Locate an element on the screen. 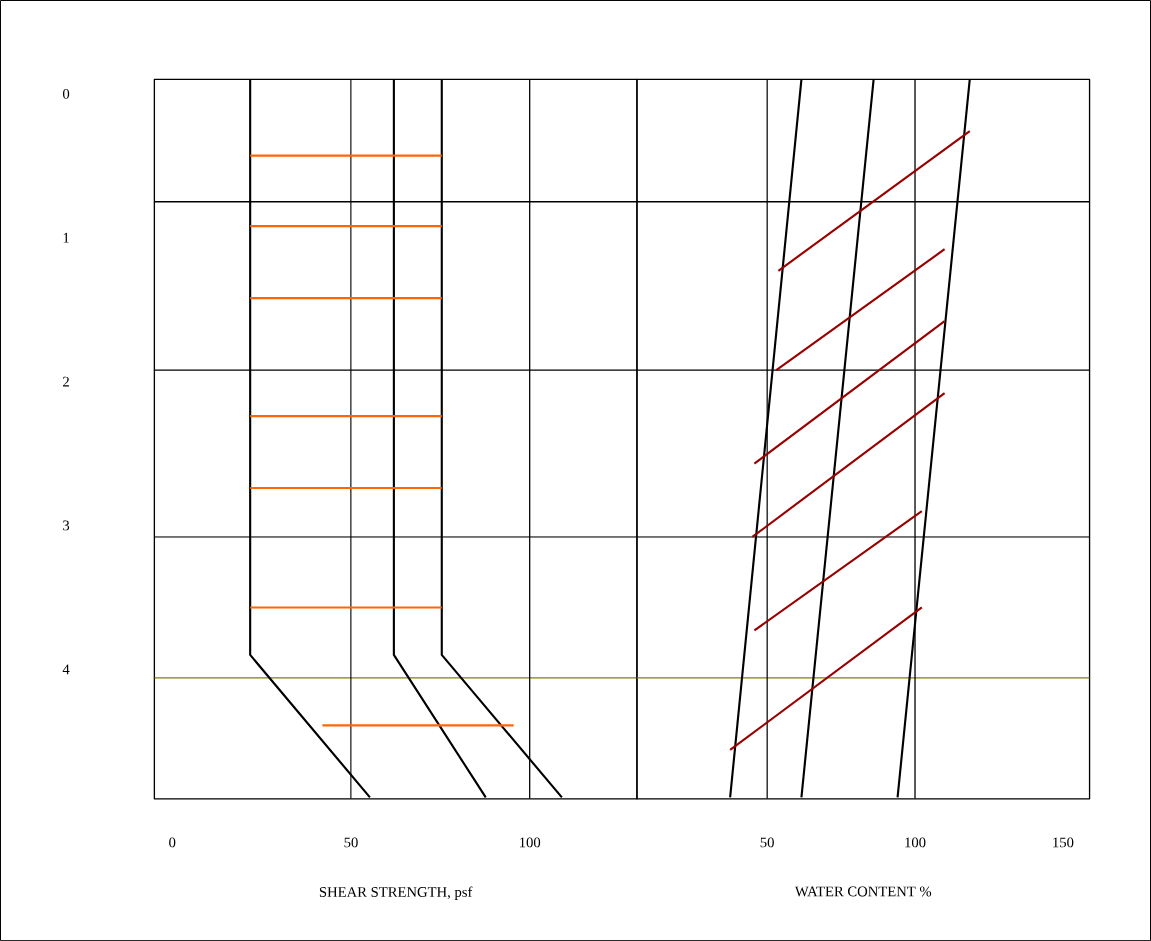  x-tick-label: 150 is located at coordinates (1063, 842).